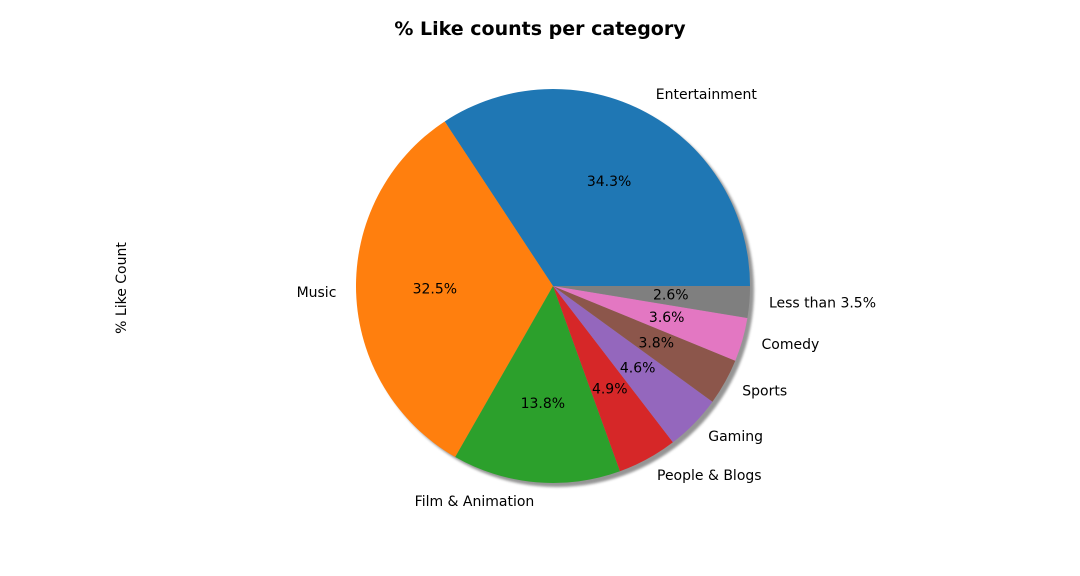 This screenshot has width=1080, height=576. What do you see at coordinates (540, 29) in the screenshot?
I see `chart-title: % Like counts per category` at bounding box center [540, 29].